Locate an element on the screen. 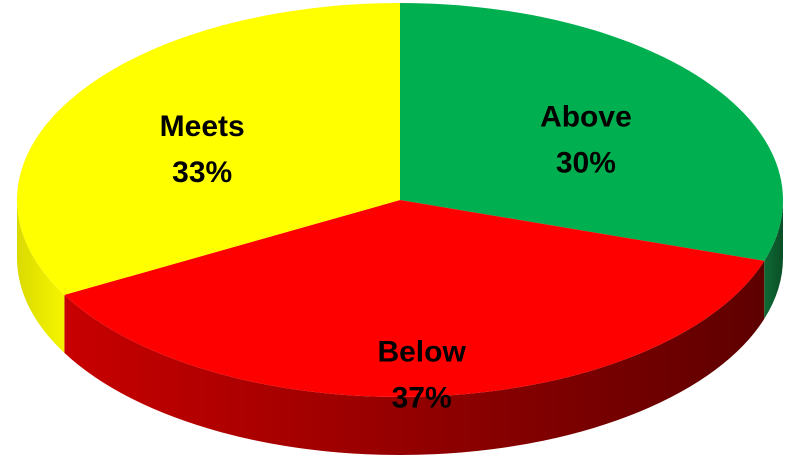 The width and height of the screenshot is (794, 471). slice-category-label-below: Below is located at coordinates (421, 352).